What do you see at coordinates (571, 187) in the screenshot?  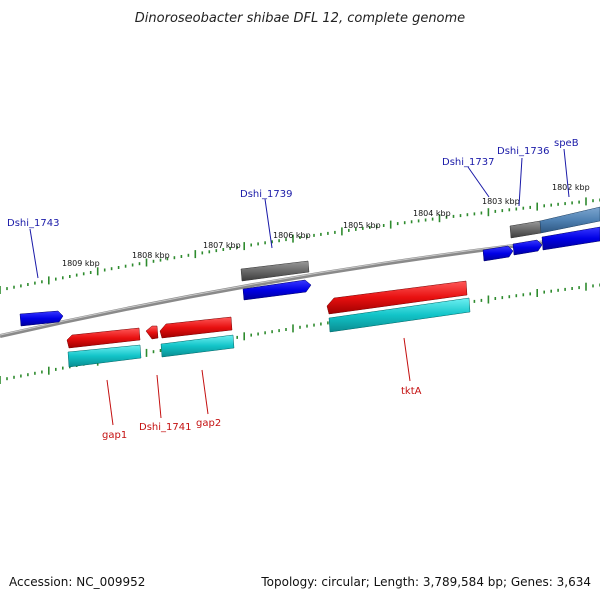 I see `scale-label-1802: 1802 kbp` at bounding box center [571, 187].